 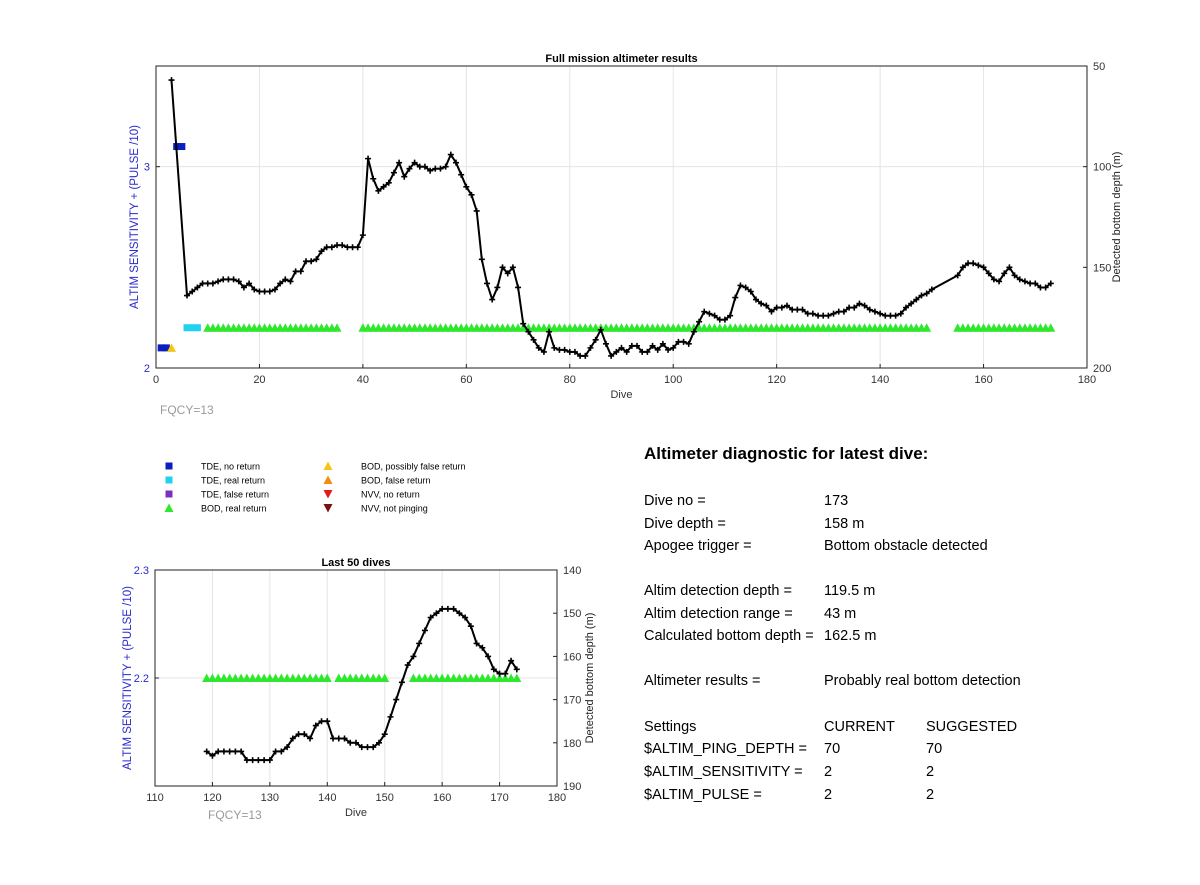 I want to click on y-left-tick-label: 2, so click(x=147, y=369).